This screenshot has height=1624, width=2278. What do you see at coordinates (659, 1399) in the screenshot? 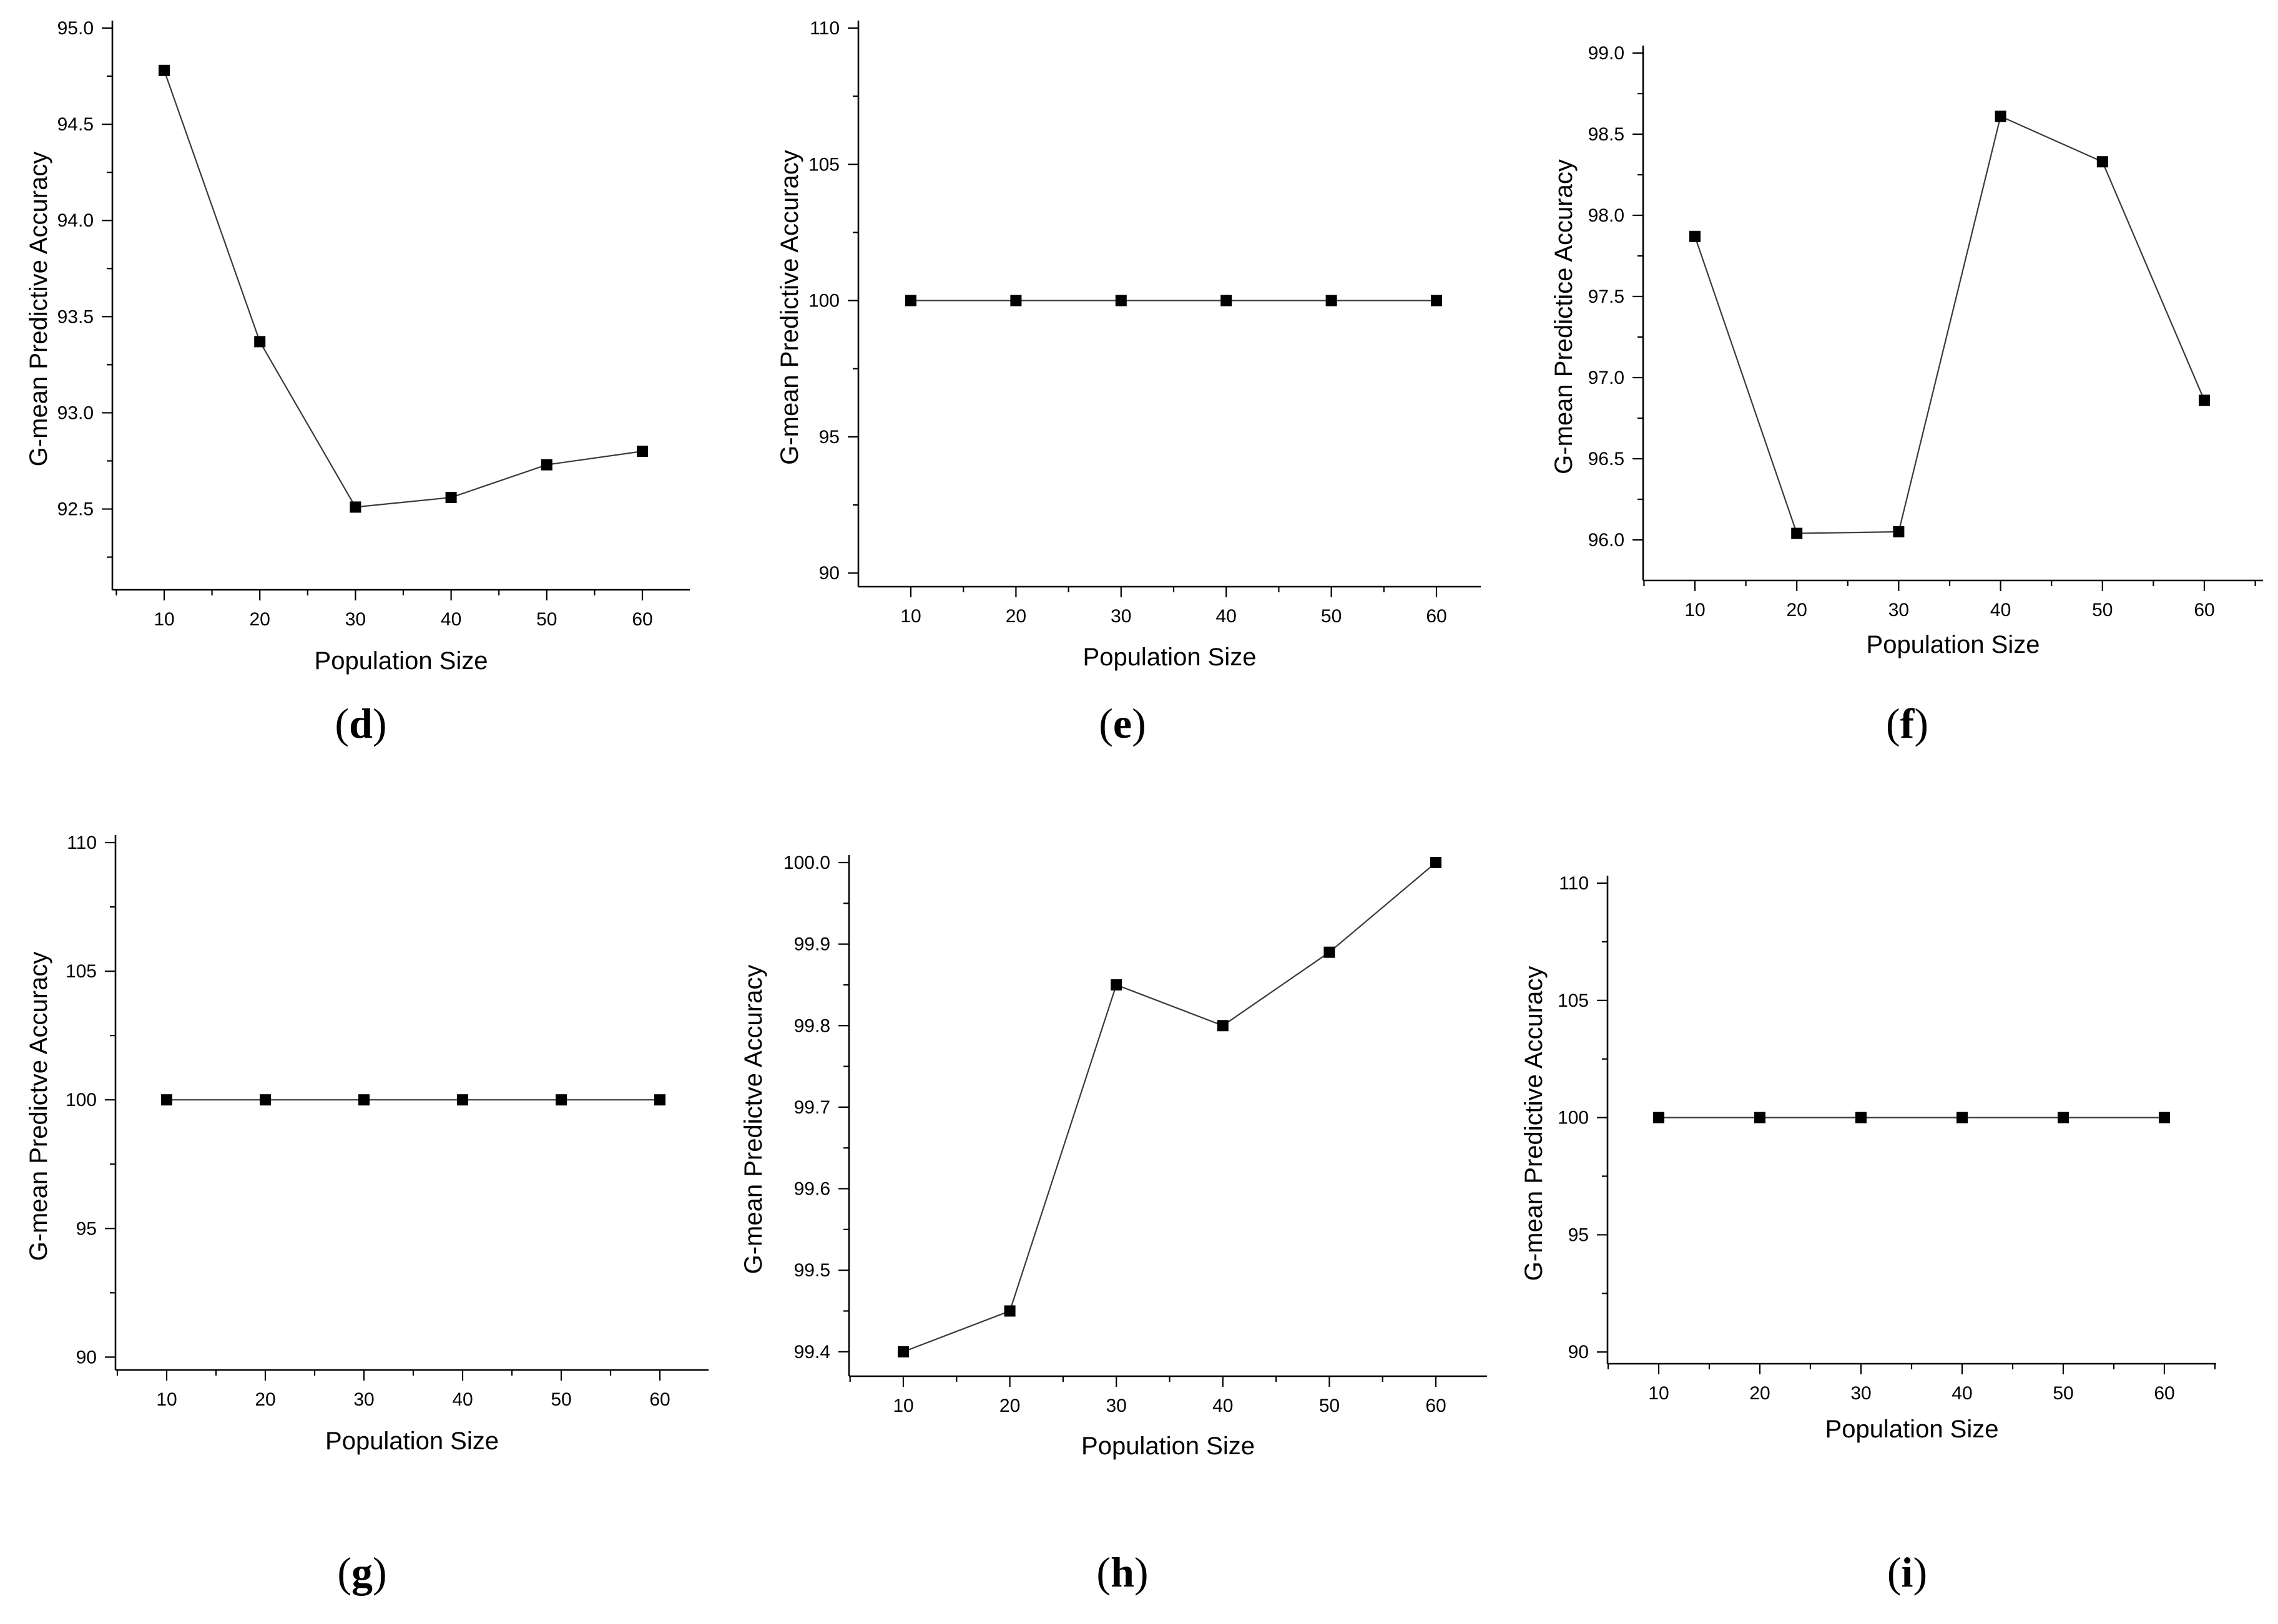
I see `x-tick-label-g: 60` at bounding box center [659, 1399].